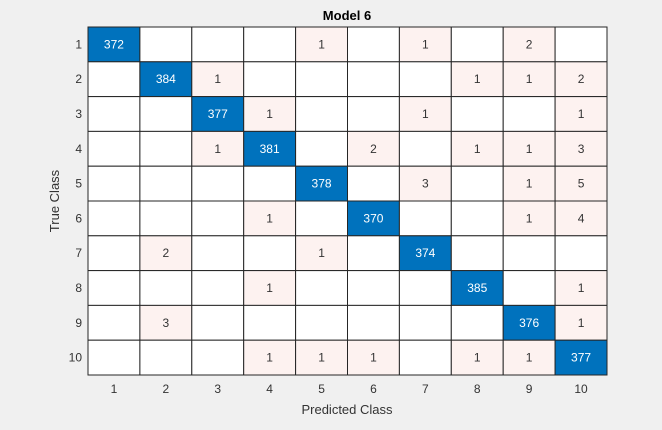 The width and height of the screenshot is (662, 430). Describe the element at coordinates (78, 44) in the screenshot. I see `y-tick-label: 1` at that location.